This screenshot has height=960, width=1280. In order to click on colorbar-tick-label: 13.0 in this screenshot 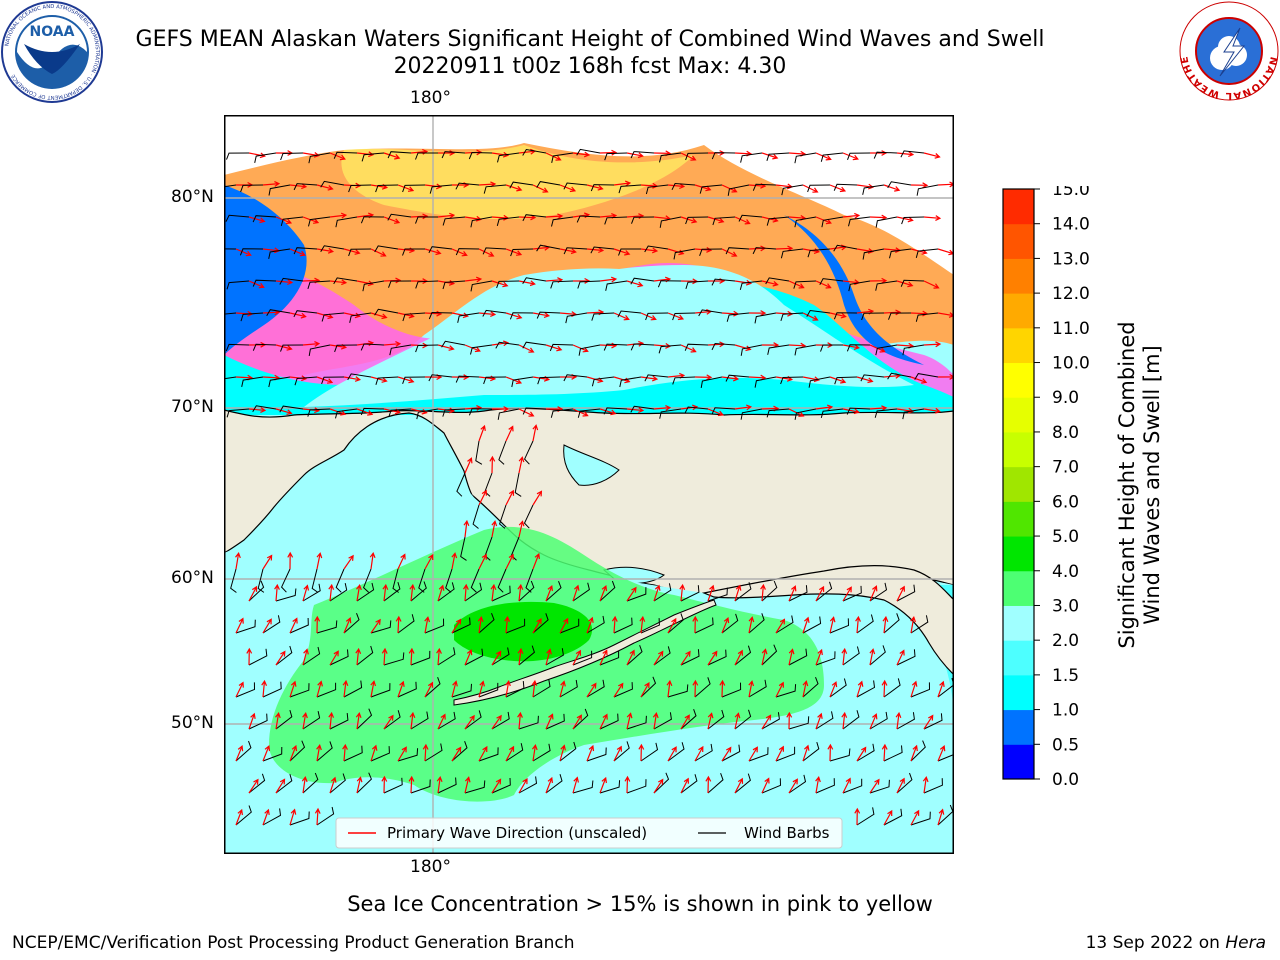, I will do `click(1071, 259)`.